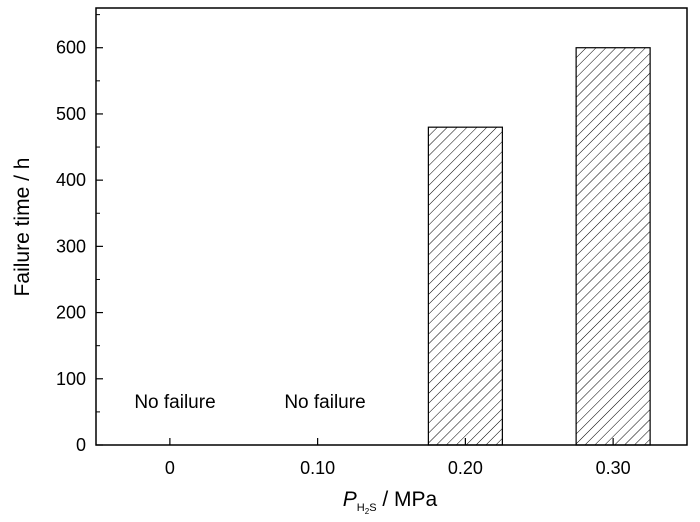 The image size is (700, 522). Describe the element at coordinates (367, 511) in the screenshot. I see `x-axis-title-subscript-2: 2` at that location.